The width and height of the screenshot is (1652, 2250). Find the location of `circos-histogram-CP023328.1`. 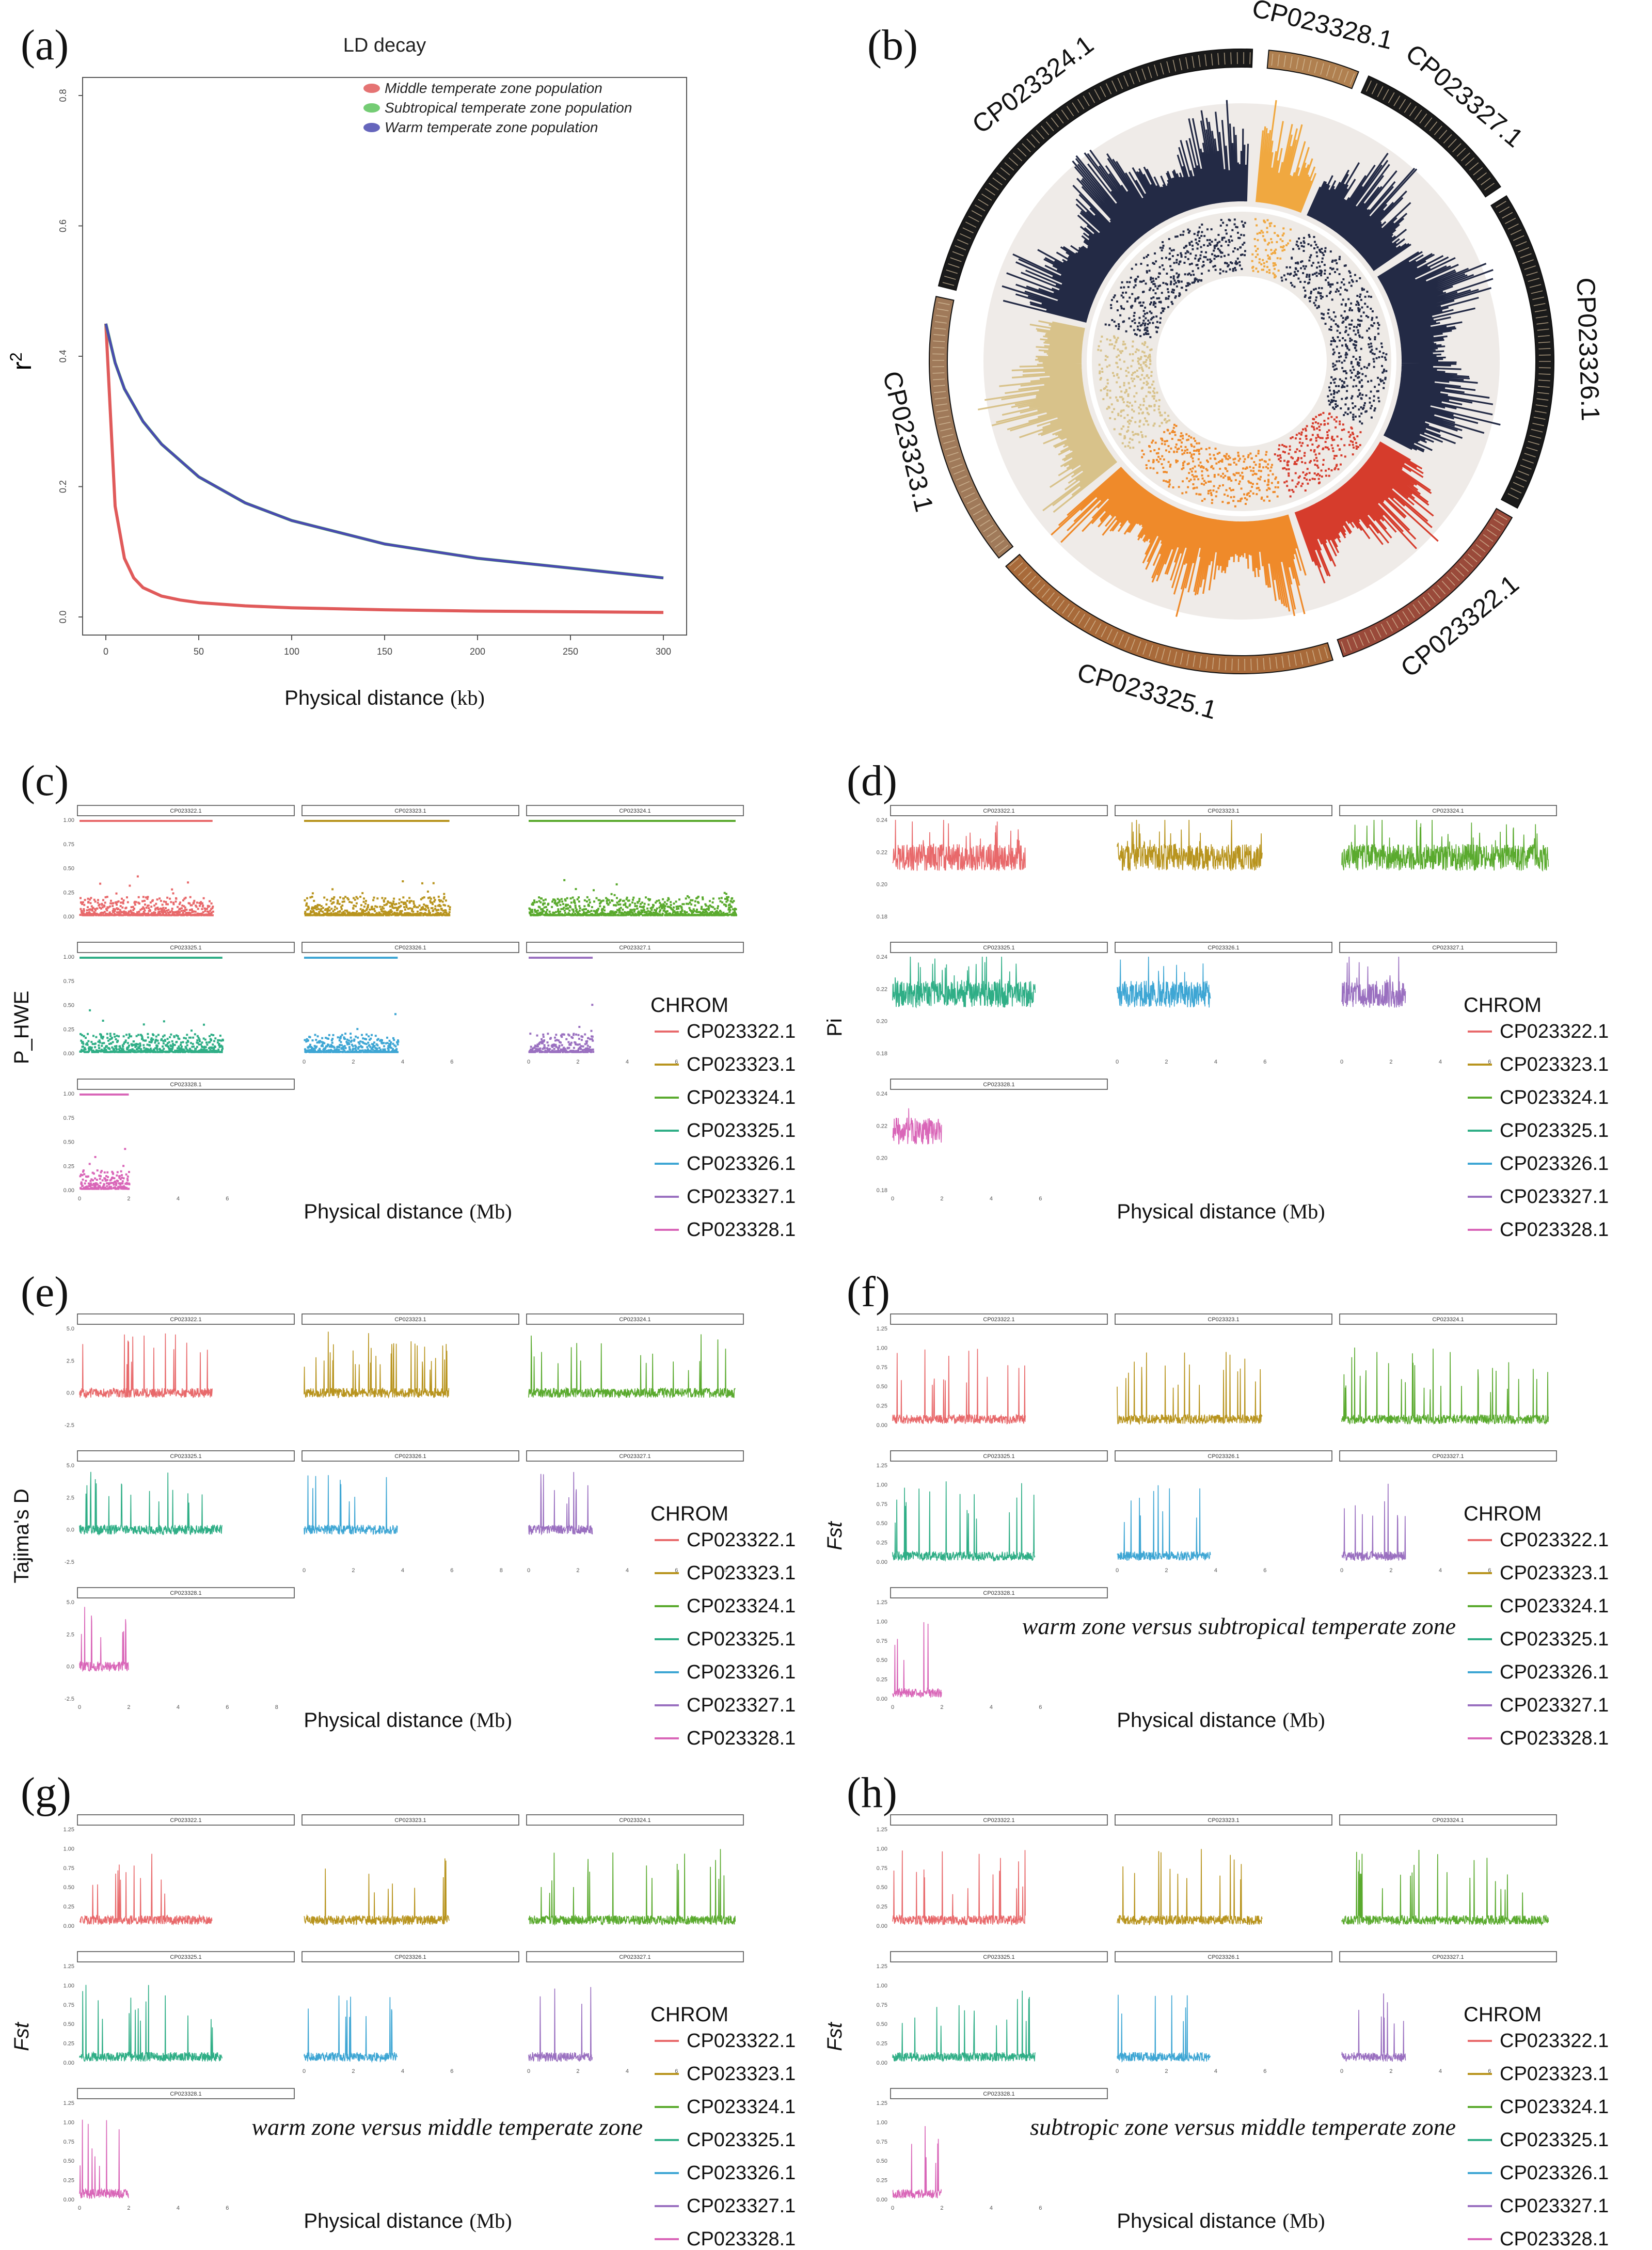

circos-histogram-CP023328.1 is located at coordinates (1286, 156).